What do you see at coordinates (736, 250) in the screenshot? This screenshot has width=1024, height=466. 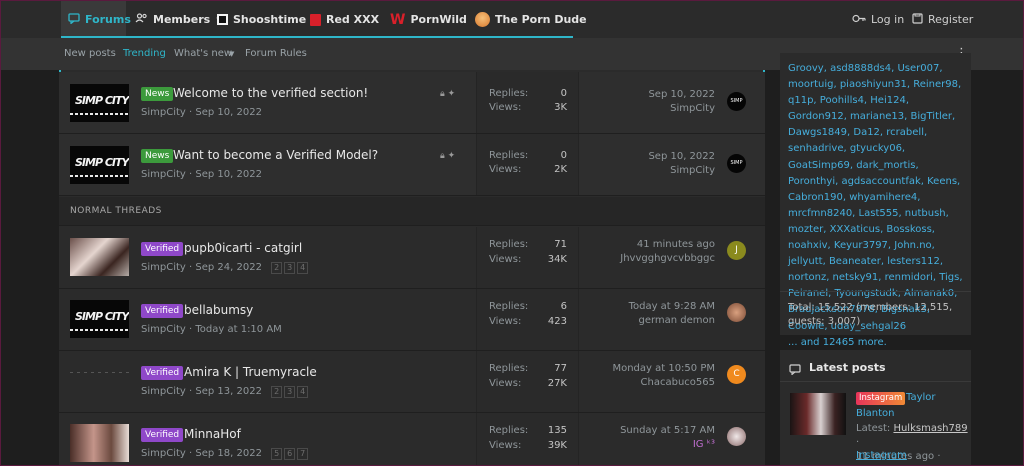 I see `avatar: J` at bounding box center [736, 250].